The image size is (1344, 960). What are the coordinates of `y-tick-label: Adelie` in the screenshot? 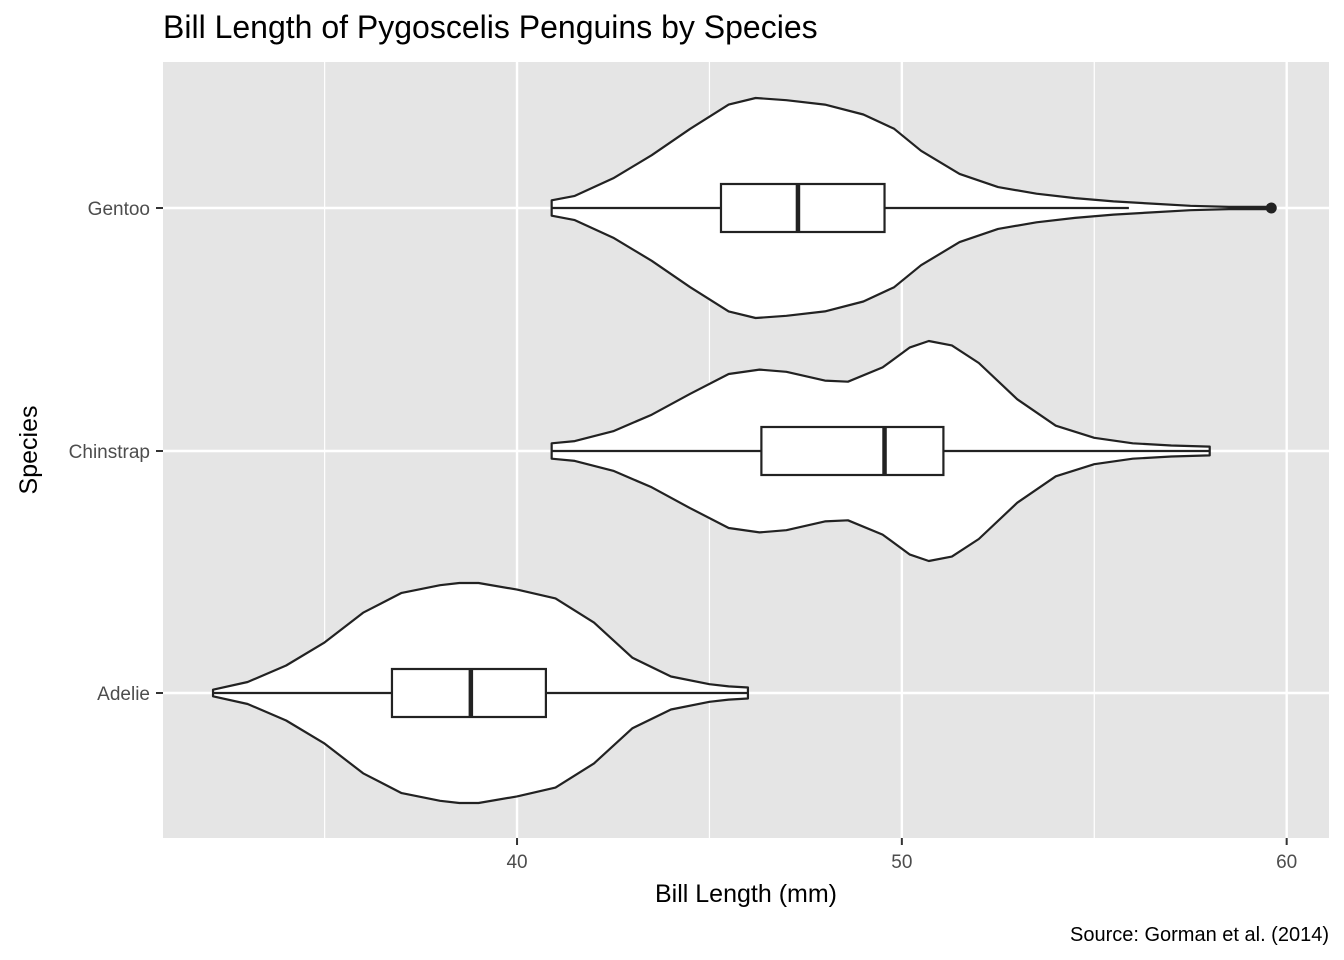 It's located at (123, 694).